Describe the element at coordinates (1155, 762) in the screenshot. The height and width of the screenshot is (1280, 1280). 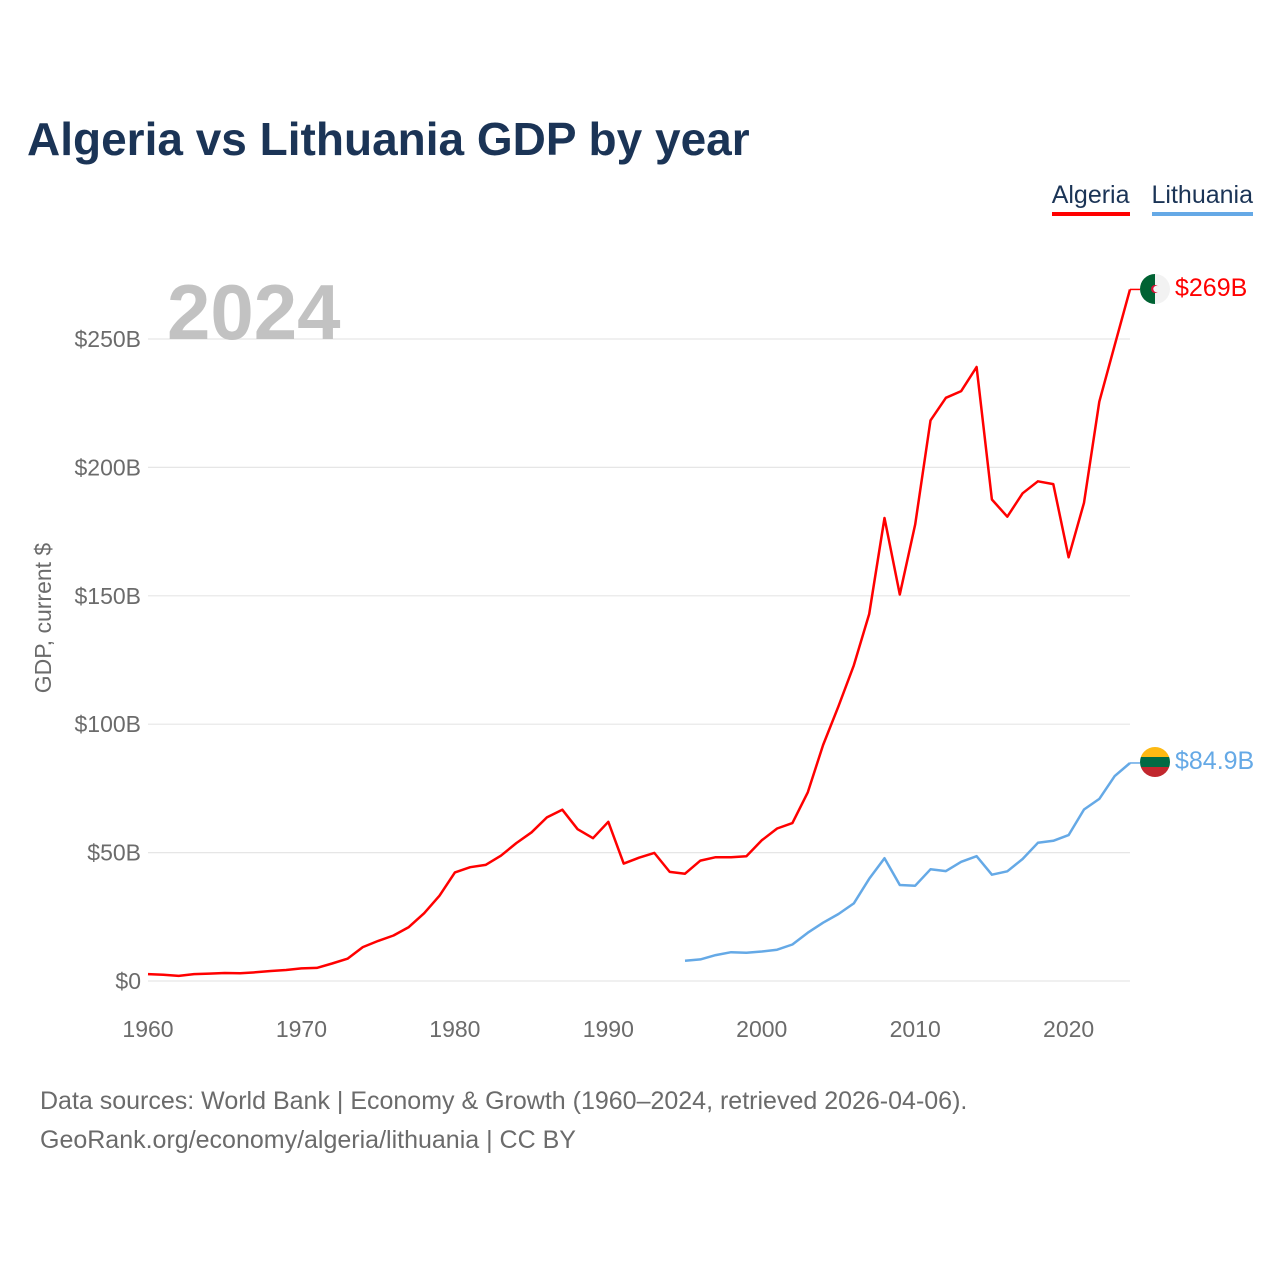
I see `lithuania-flag-icon` at that location.